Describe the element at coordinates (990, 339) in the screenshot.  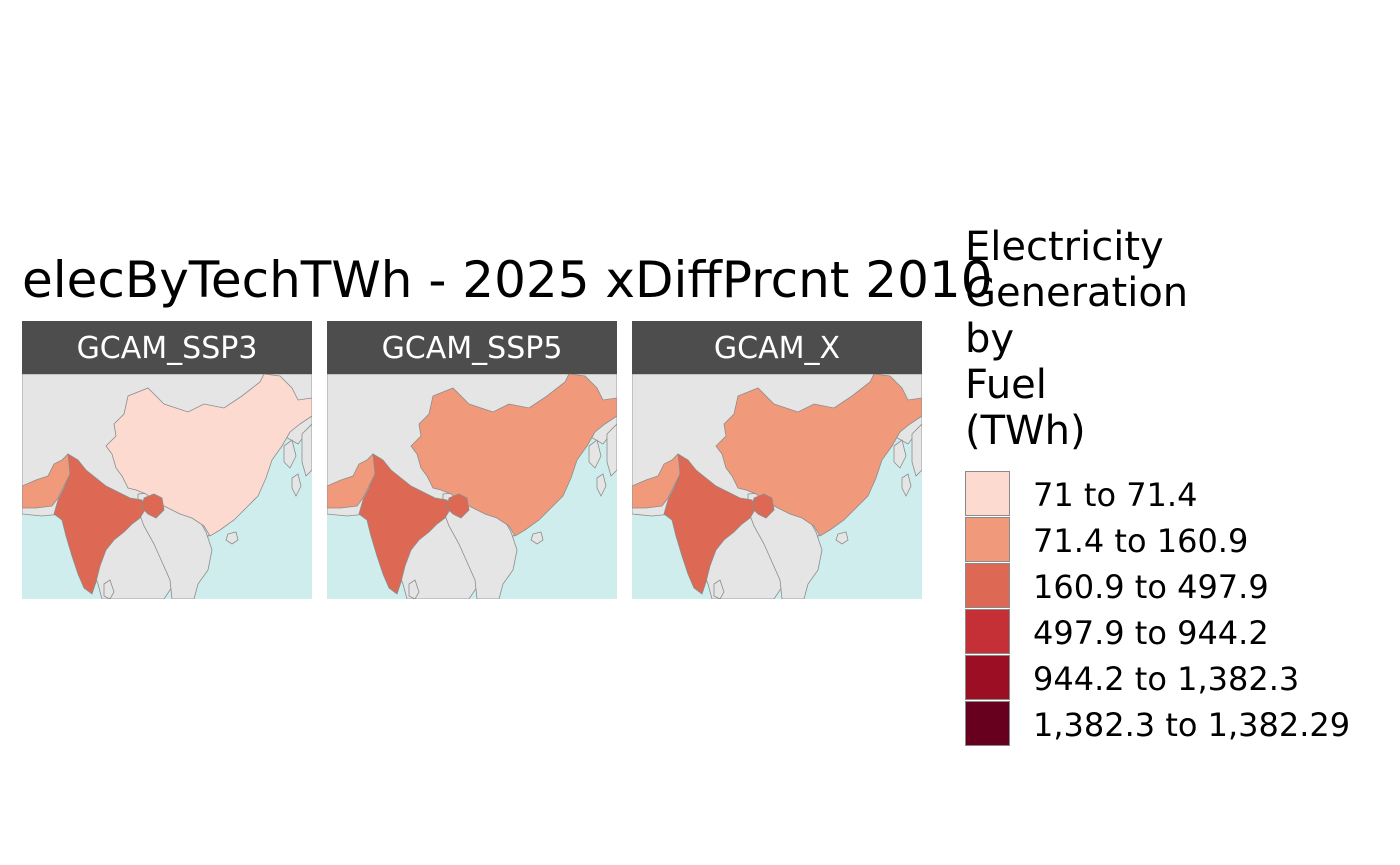
I see `legend-title-line: by` at that location.